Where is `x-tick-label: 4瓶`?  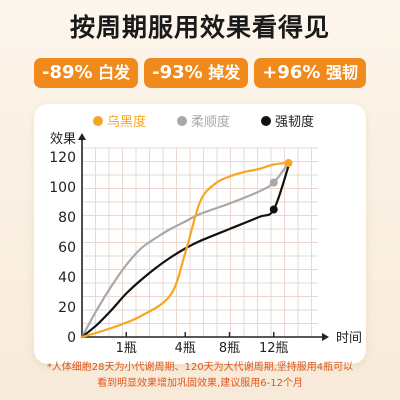 x-tick-label: 4瓶 is located at coordinates (185, 348).